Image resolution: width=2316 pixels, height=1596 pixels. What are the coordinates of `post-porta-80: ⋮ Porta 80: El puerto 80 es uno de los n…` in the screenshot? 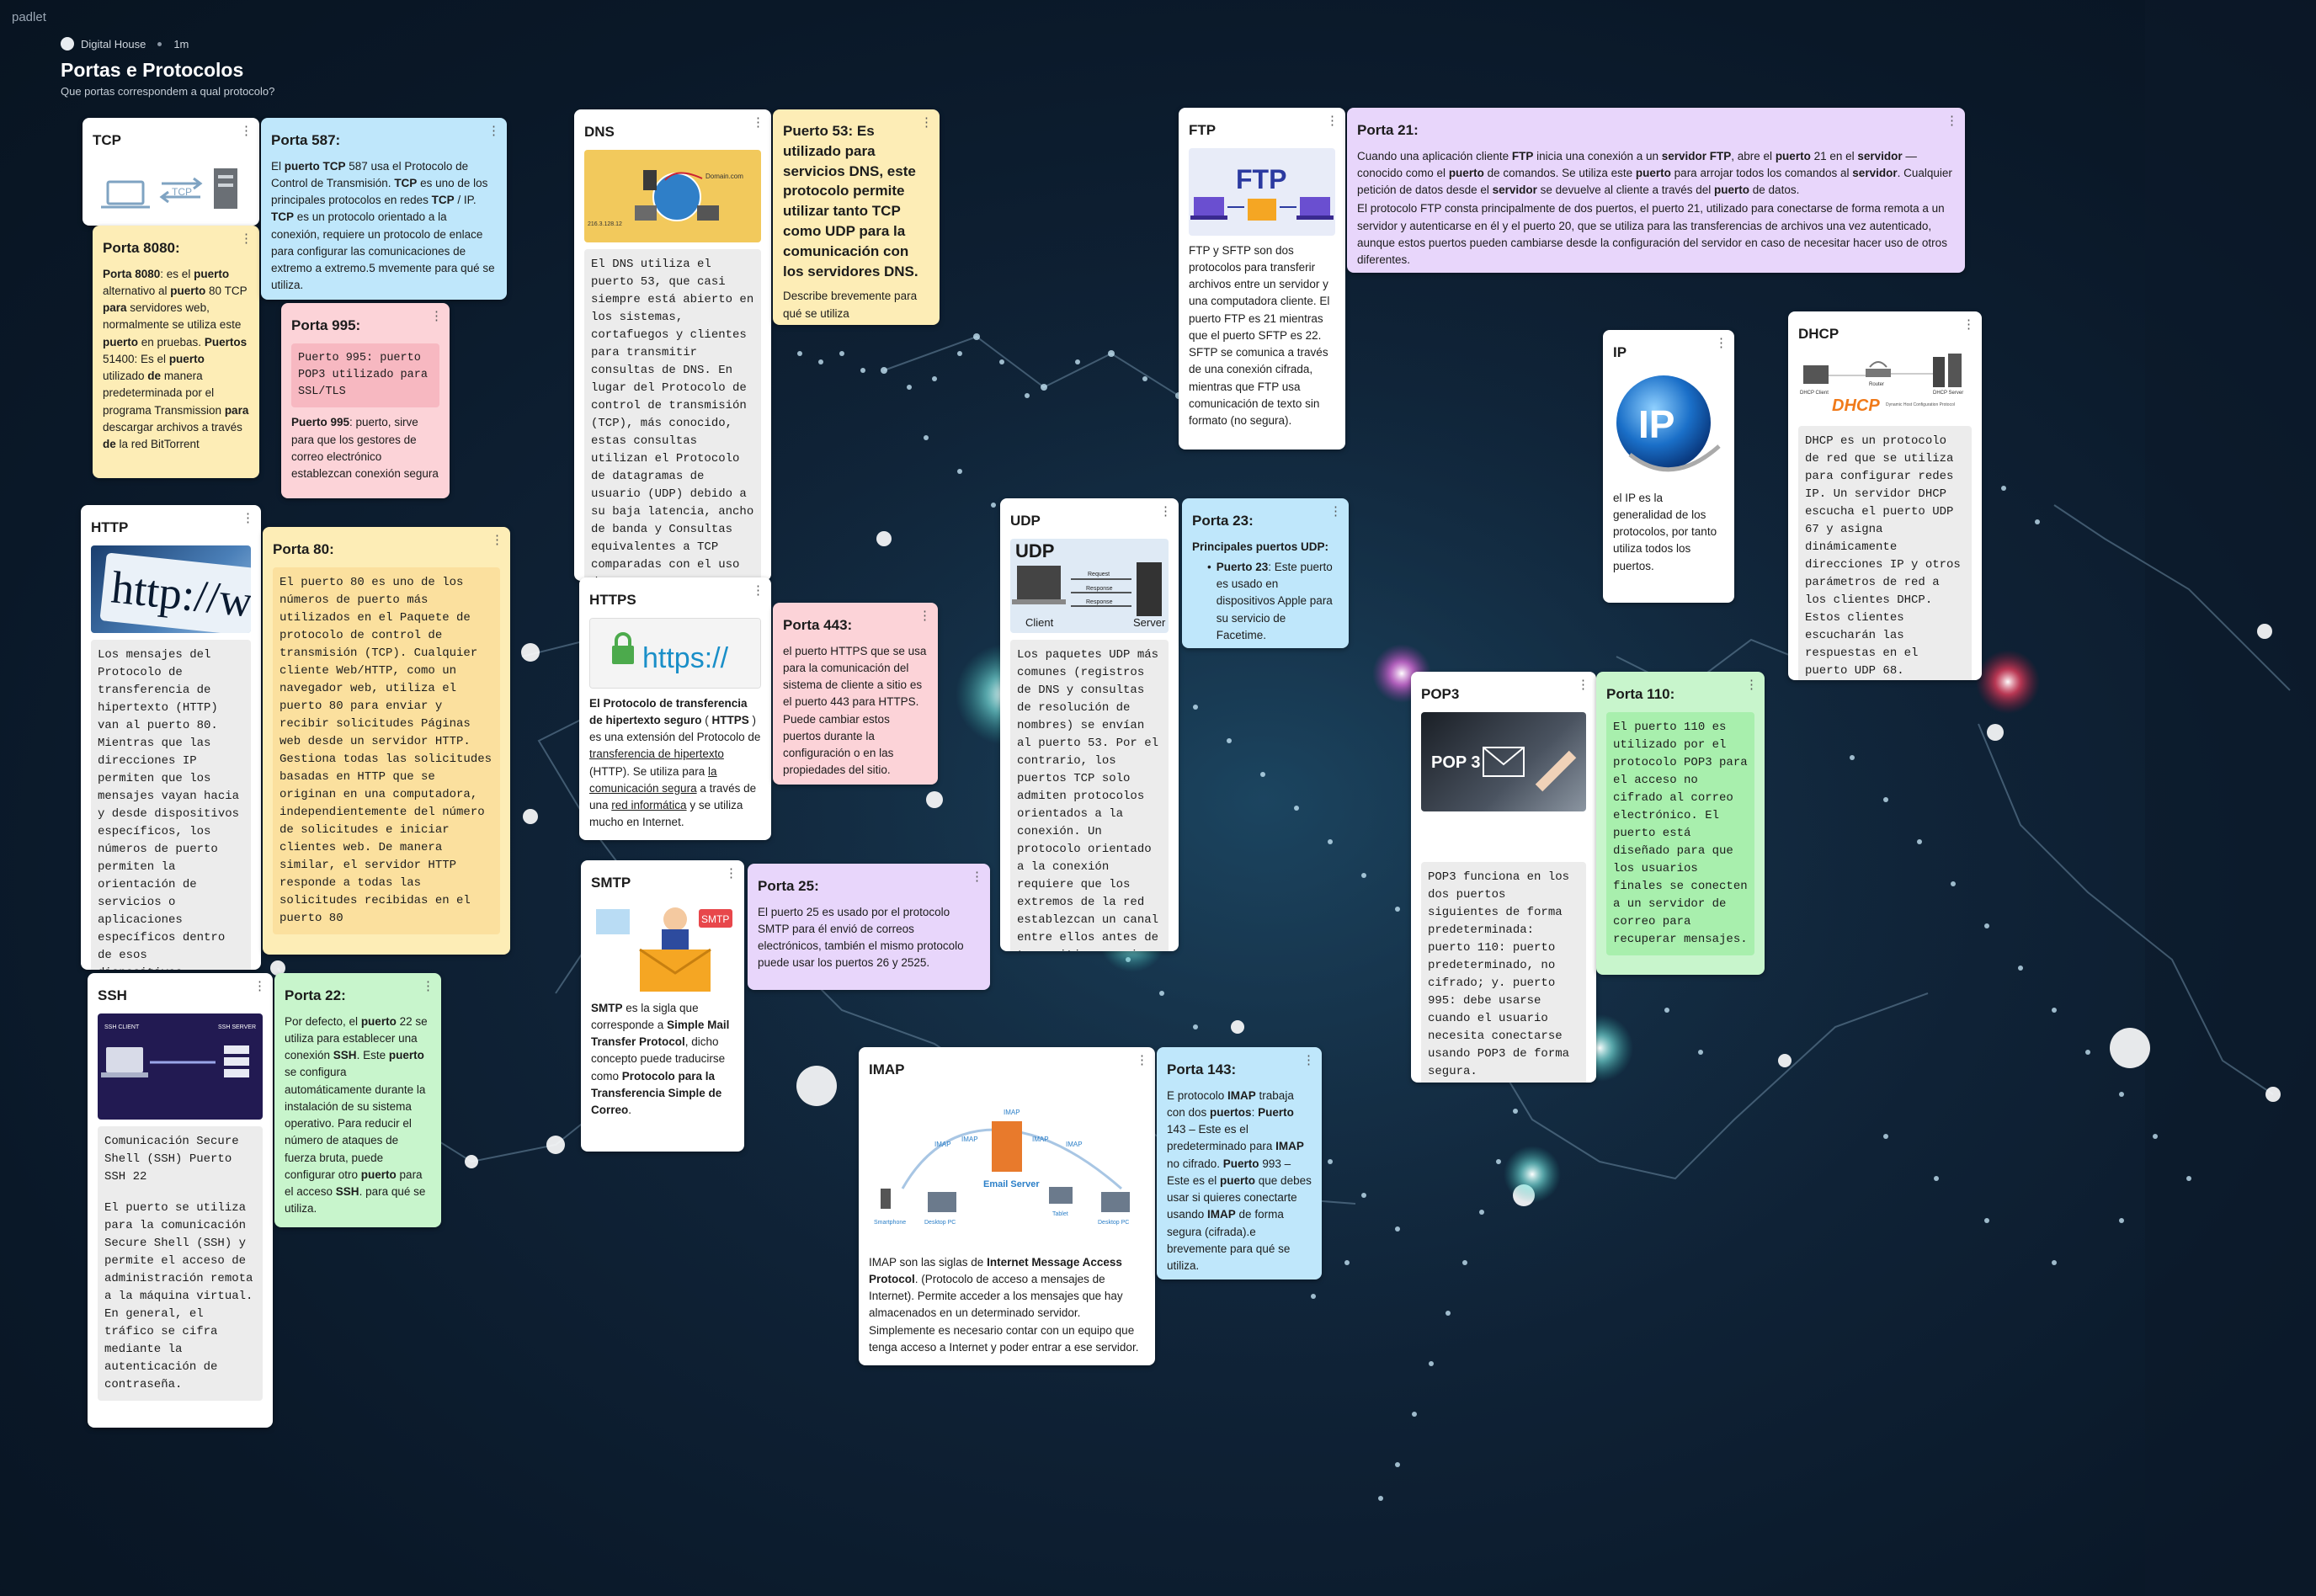 It's located at (387, 741).